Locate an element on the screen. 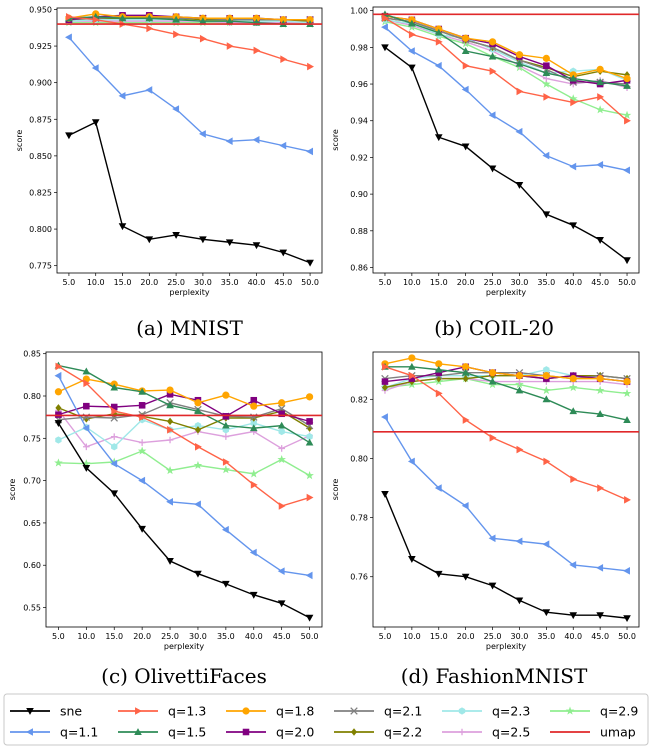 Image resolution: width=652 pixels, height=749 pixels. legend-label: q=2.2 is located at coordinates (403, 732).